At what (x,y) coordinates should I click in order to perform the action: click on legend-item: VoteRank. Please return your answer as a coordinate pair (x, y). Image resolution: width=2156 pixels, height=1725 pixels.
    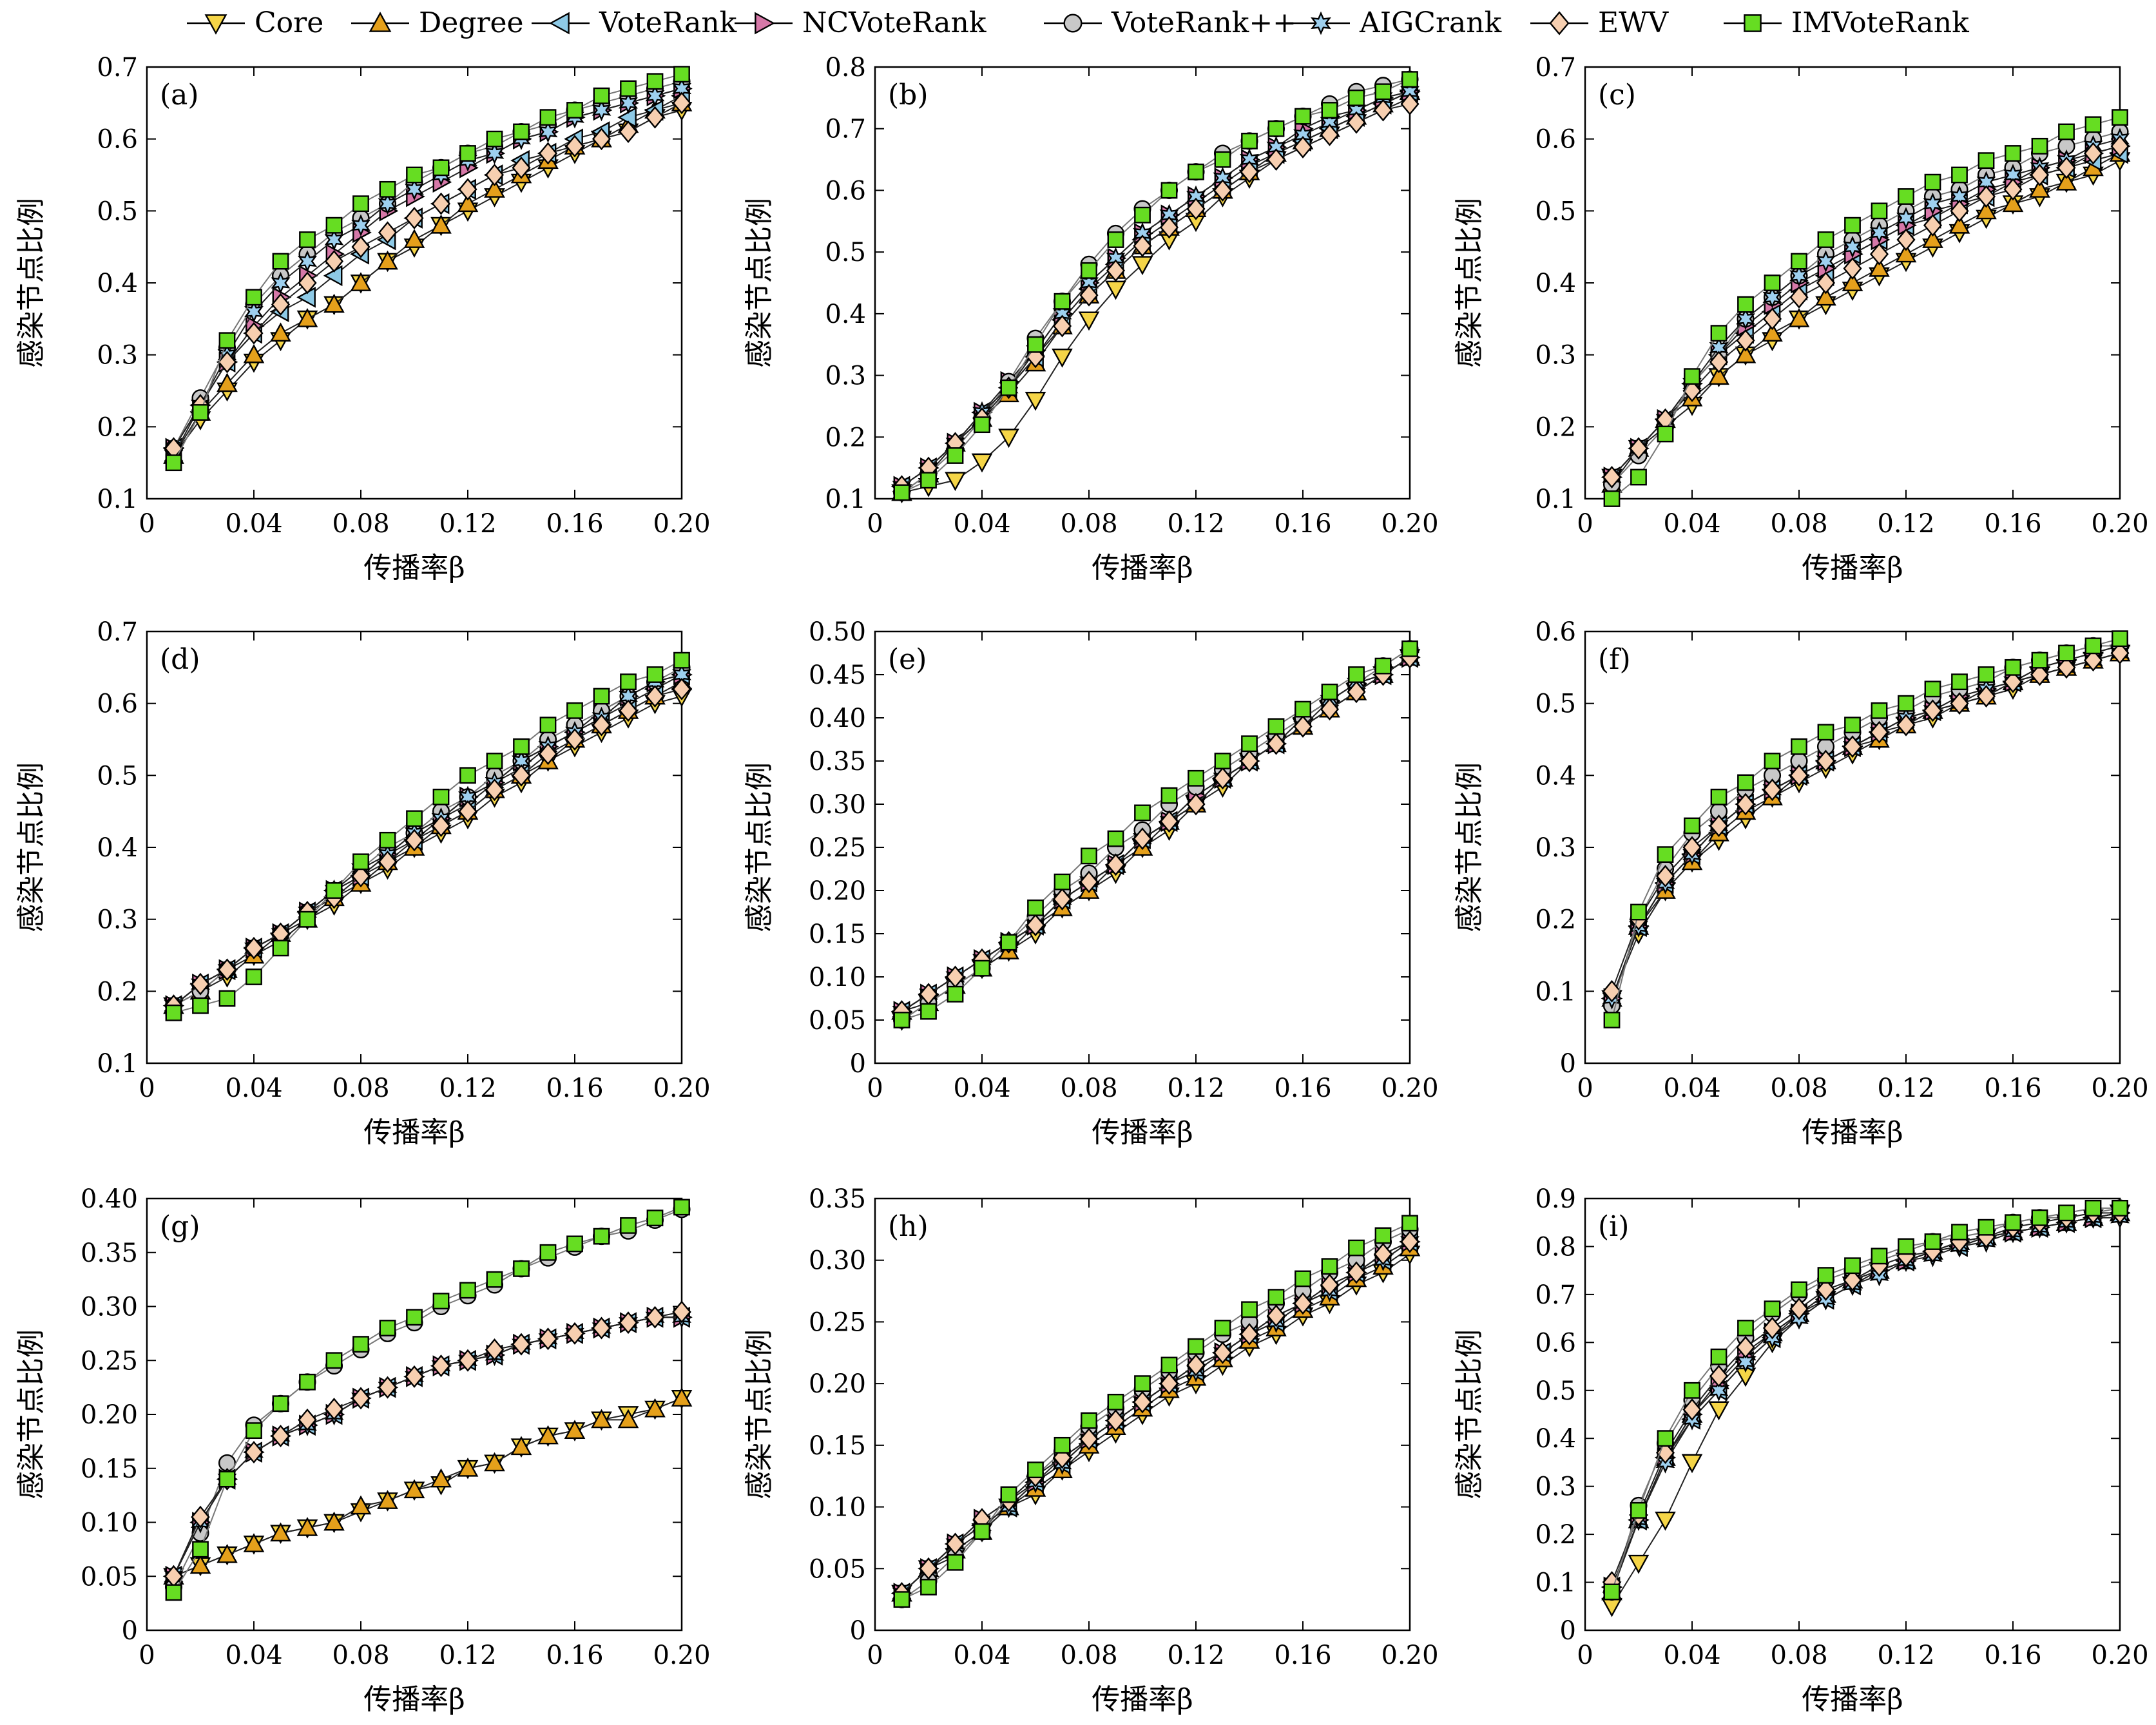
    Looking at the image, I should click on (634, 22).